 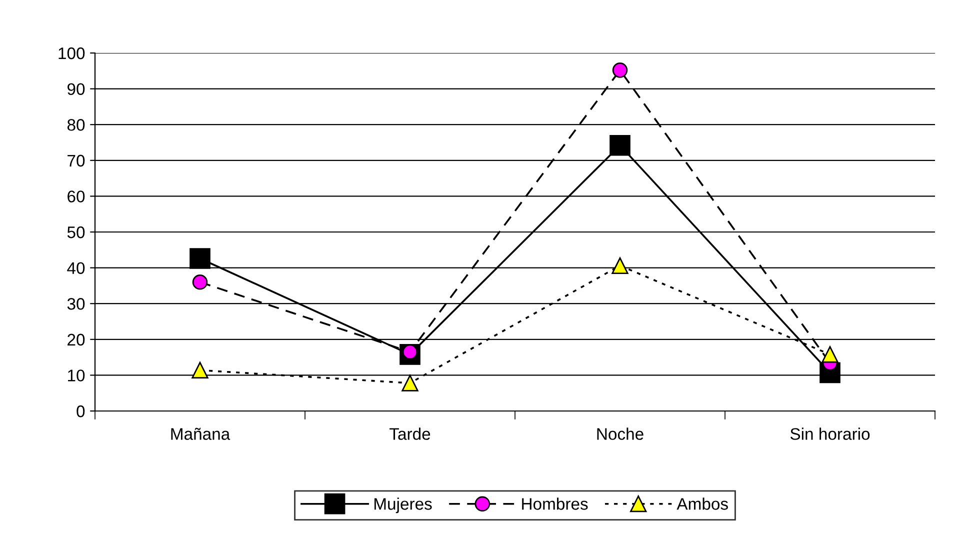 I want to click on y-tick-label: 50, so click(x=76, y=232).